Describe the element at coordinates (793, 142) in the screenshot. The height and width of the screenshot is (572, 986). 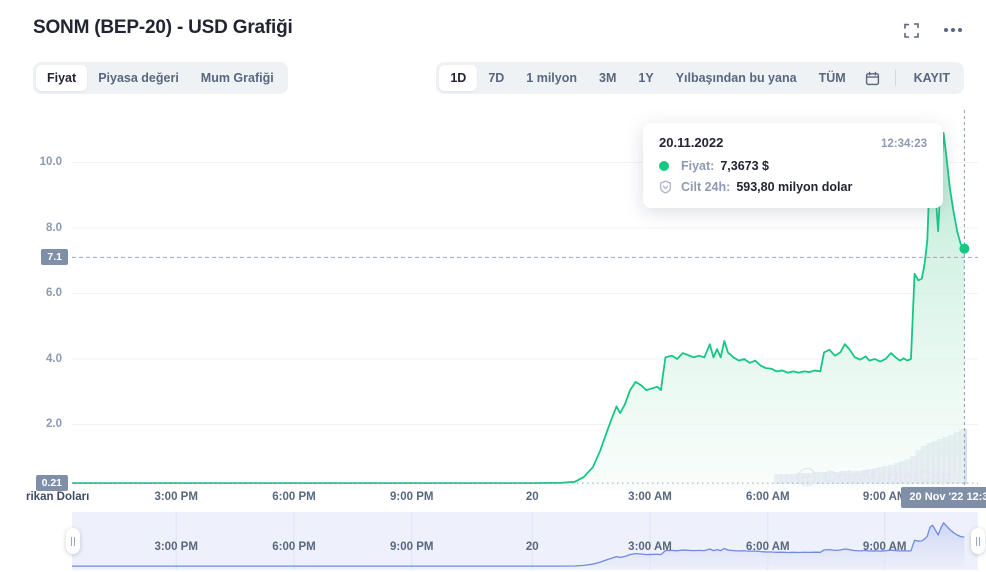
I see `tooltip-header: 20.11.2022 12:34:23` at that location.